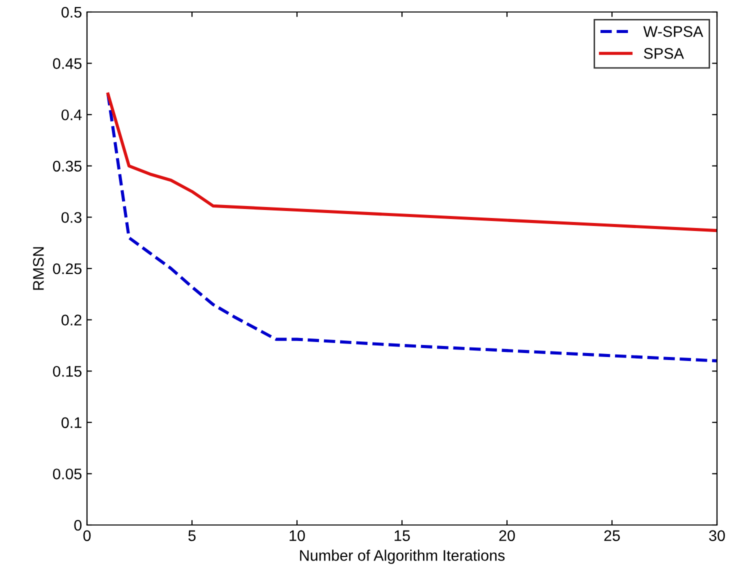 The image size is (732, 569). Describe the element at coordinates (67, 166) in the screenshot. I see `y-tick-label: 0.35` at that location.